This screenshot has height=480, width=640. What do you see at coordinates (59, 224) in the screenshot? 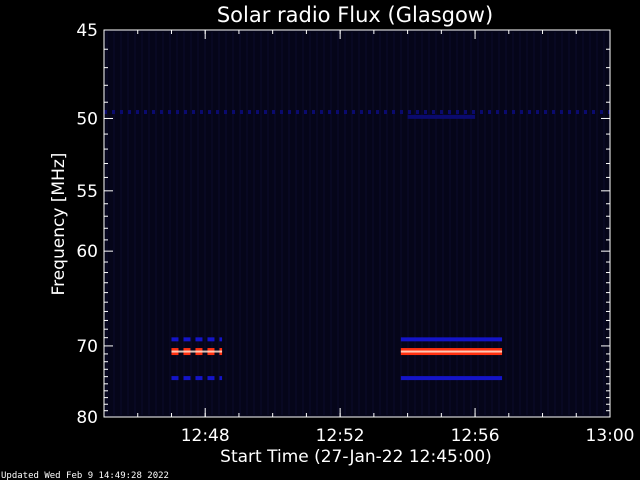
I see `y-axis-label: Frequency [MHz]` at bounding box center [59, 224].